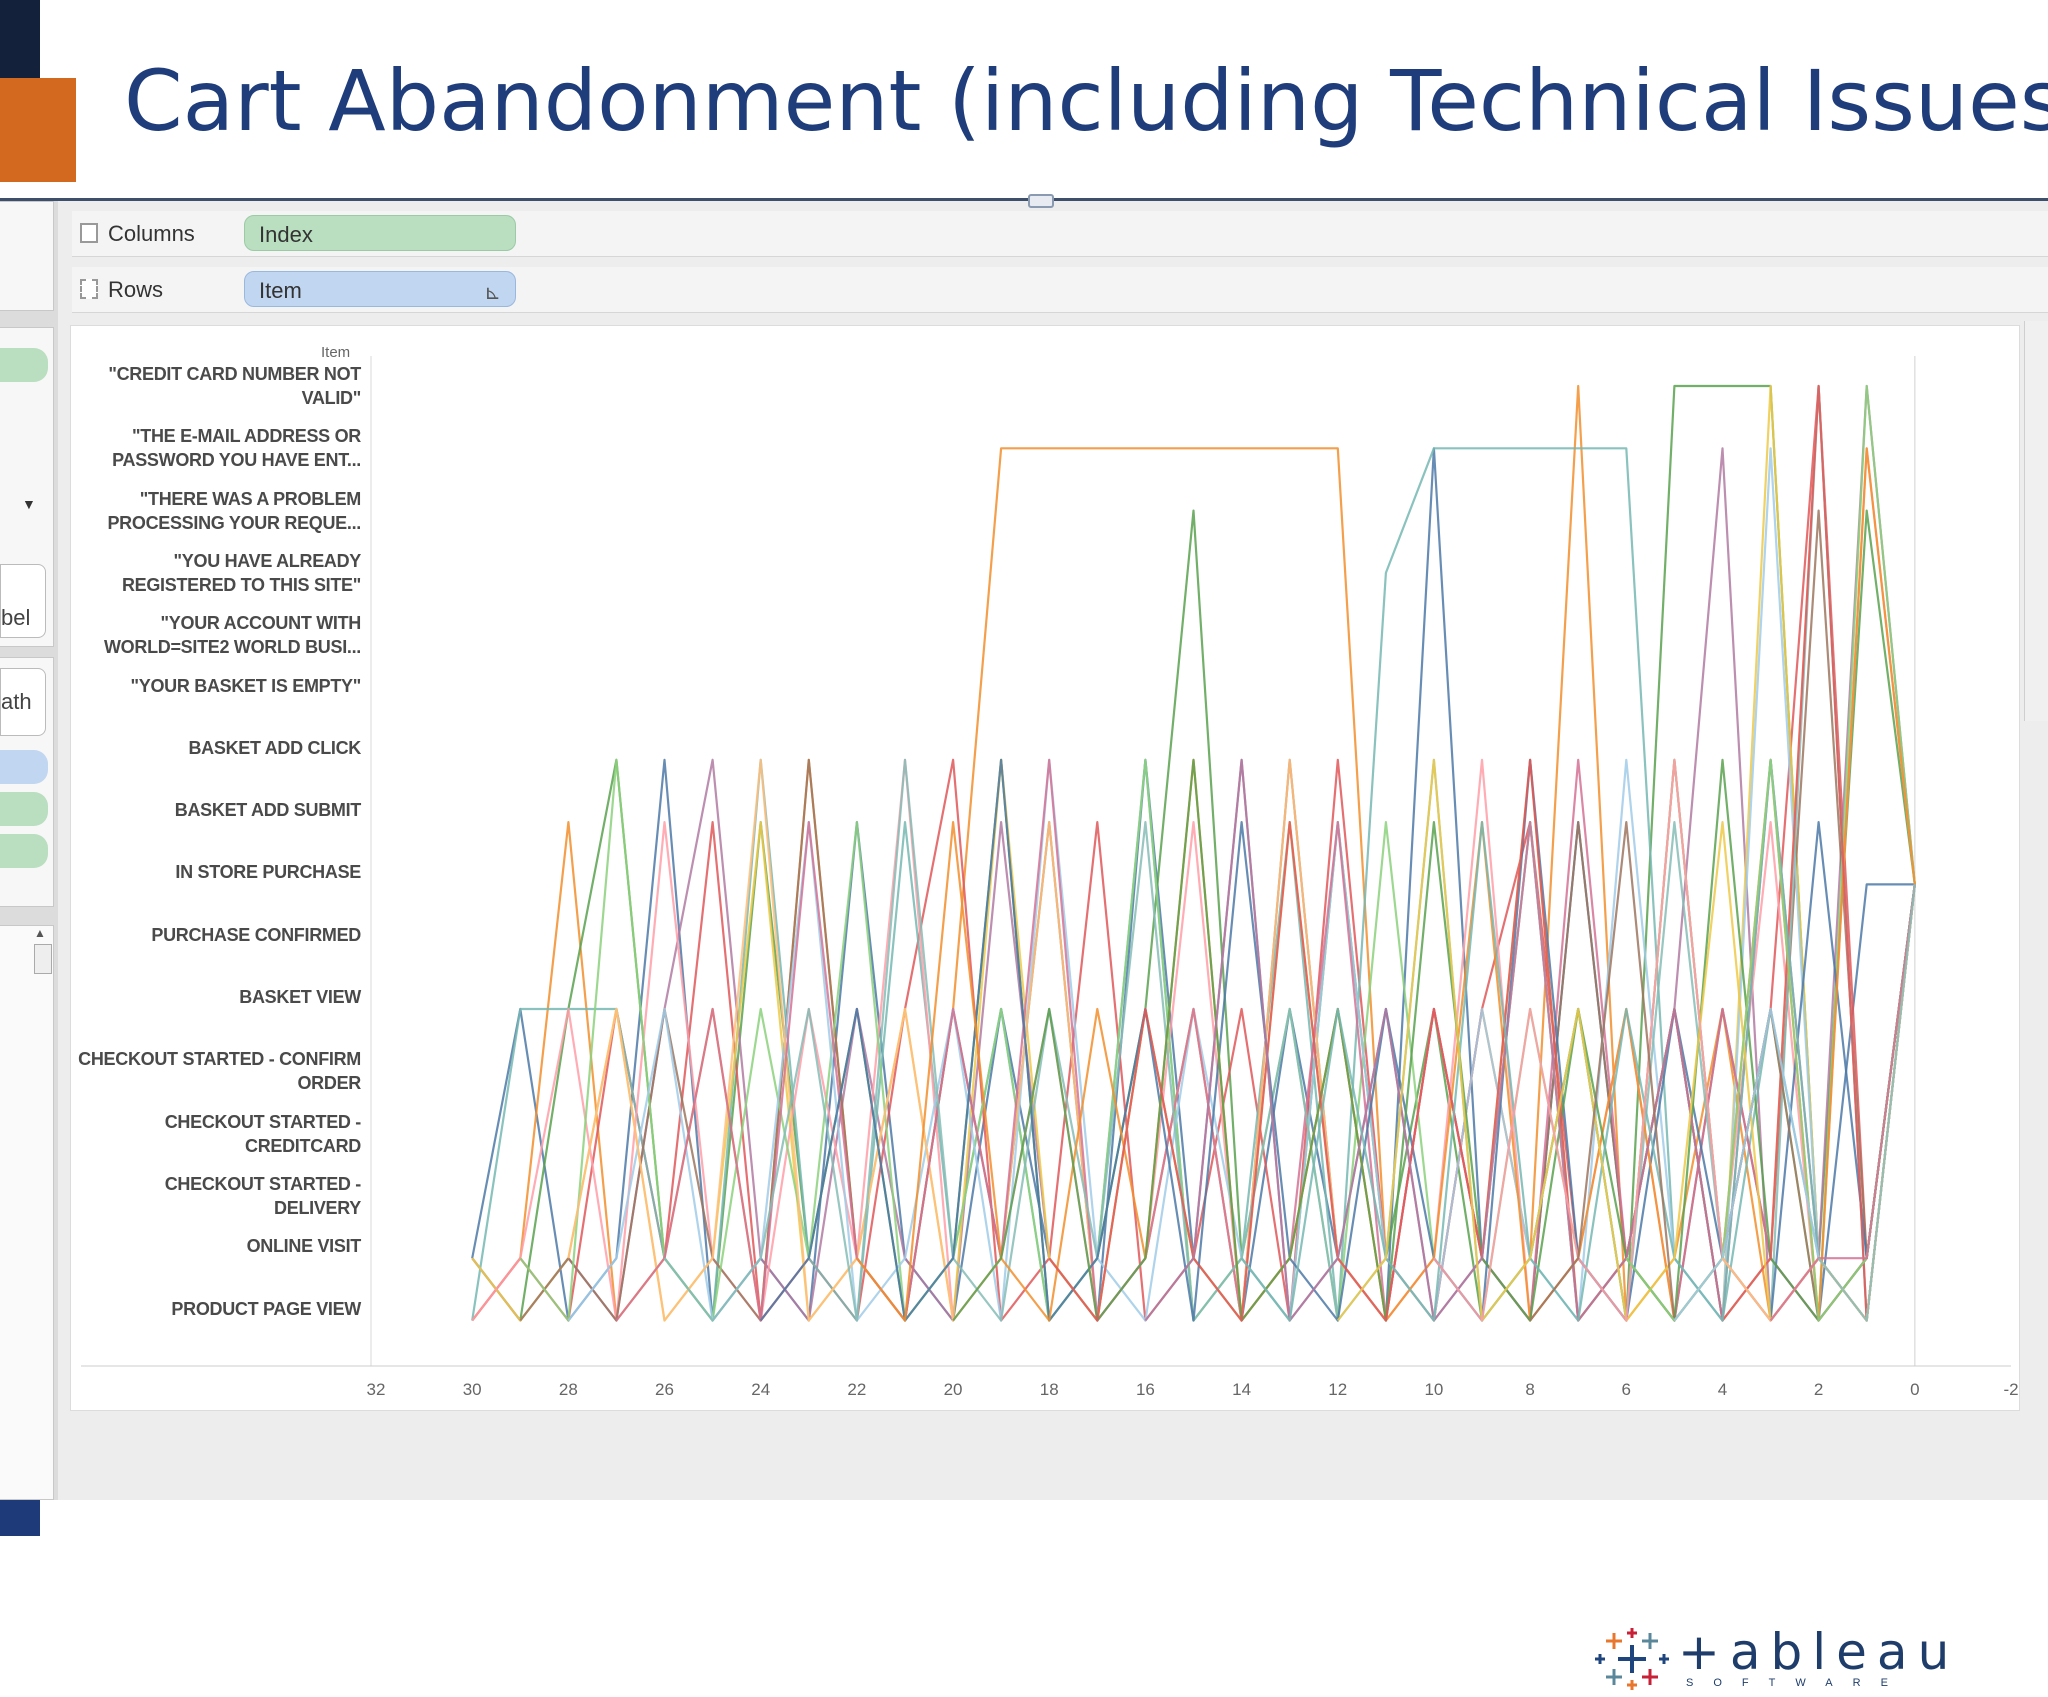 The width and height of the screenshot is (2048, 1697). Describe the element at coordinates (568, 1389) in the screenshot. I see `x-tick-label: 28` at that location.